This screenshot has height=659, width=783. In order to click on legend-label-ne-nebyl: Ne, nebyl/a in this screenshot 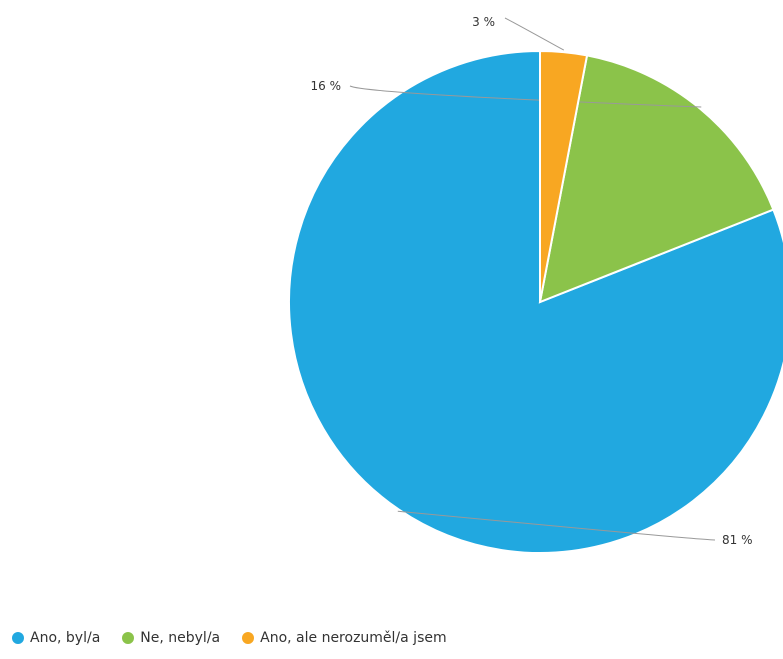, I will do `click(180, 638)`.